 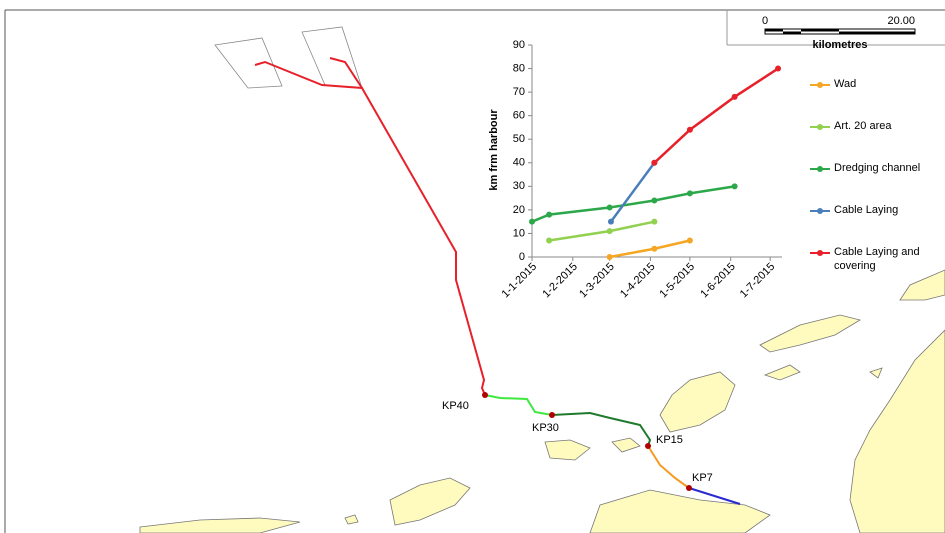 What do you see at coordinates (702, 478) in the screenshot?
I see `map-label: KP7` at bounding box center [702, 478].